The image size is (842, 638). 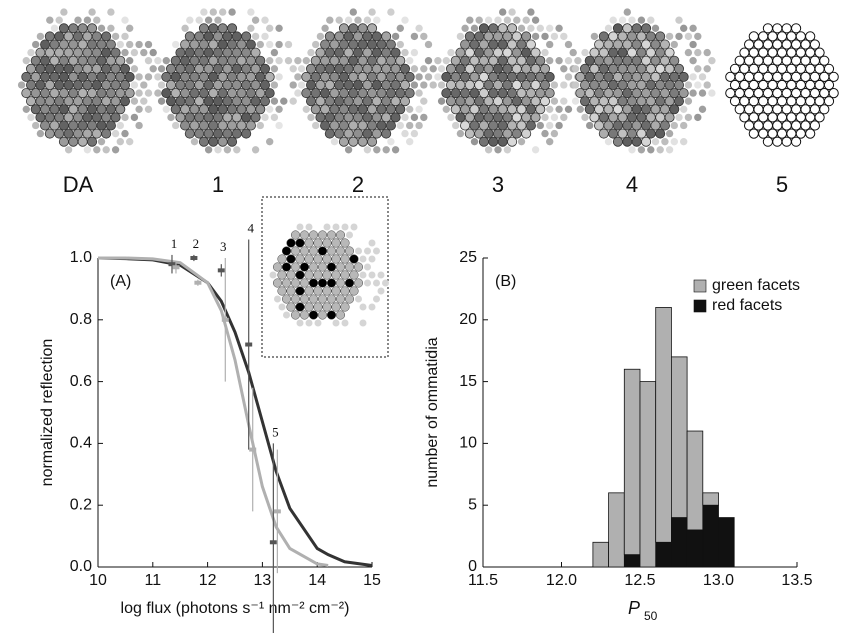 I want to click on point-label: 2, so click(x=196, y=243).